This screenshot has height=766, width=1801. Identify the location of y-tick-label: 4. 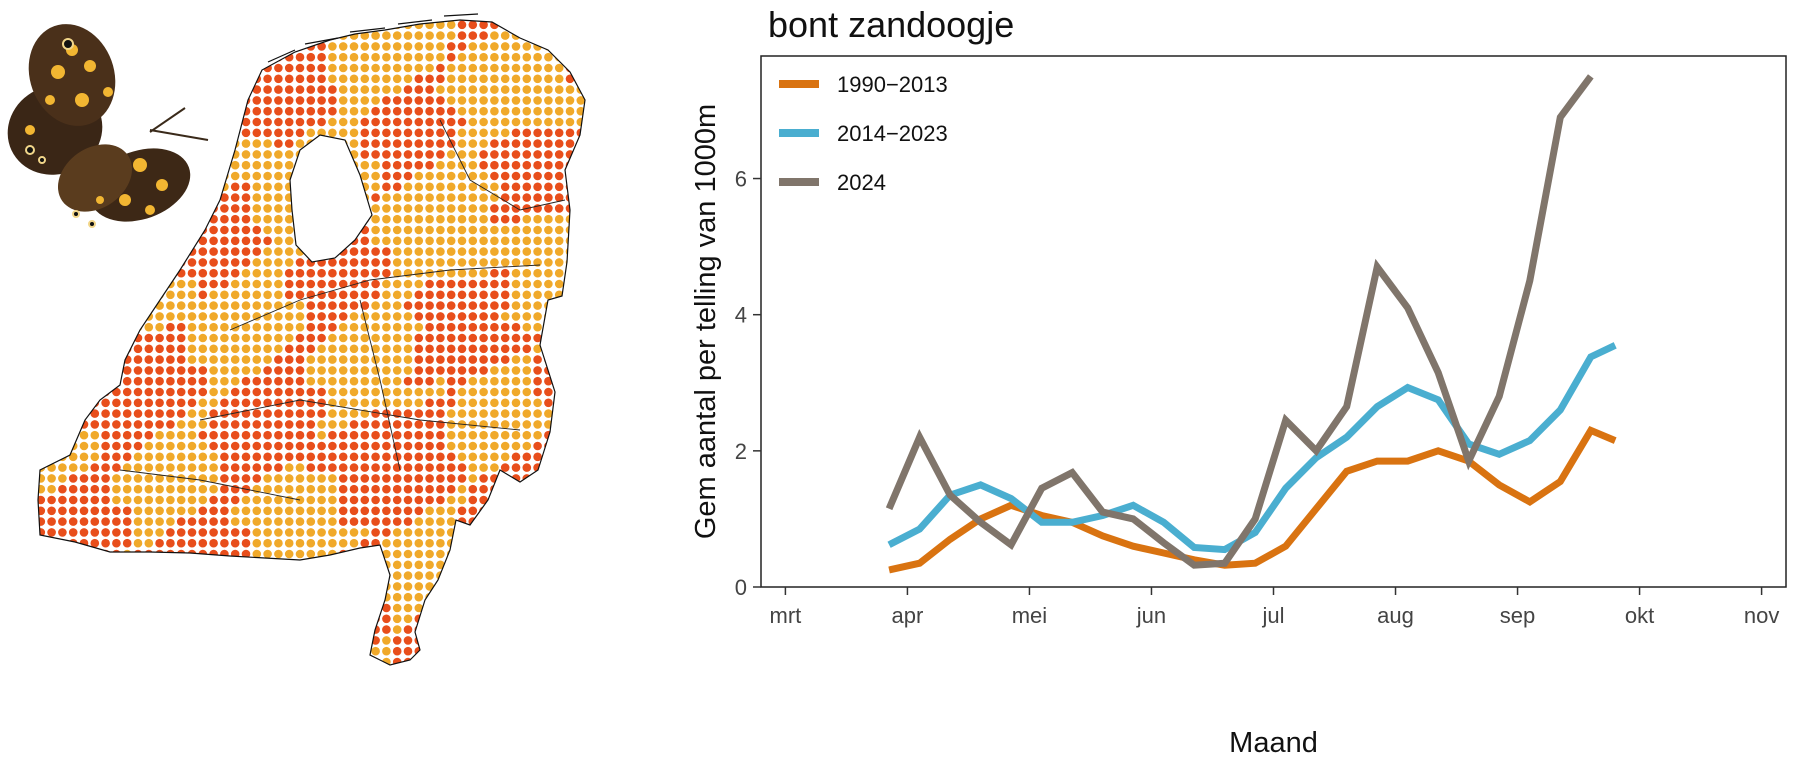
(741, 315).